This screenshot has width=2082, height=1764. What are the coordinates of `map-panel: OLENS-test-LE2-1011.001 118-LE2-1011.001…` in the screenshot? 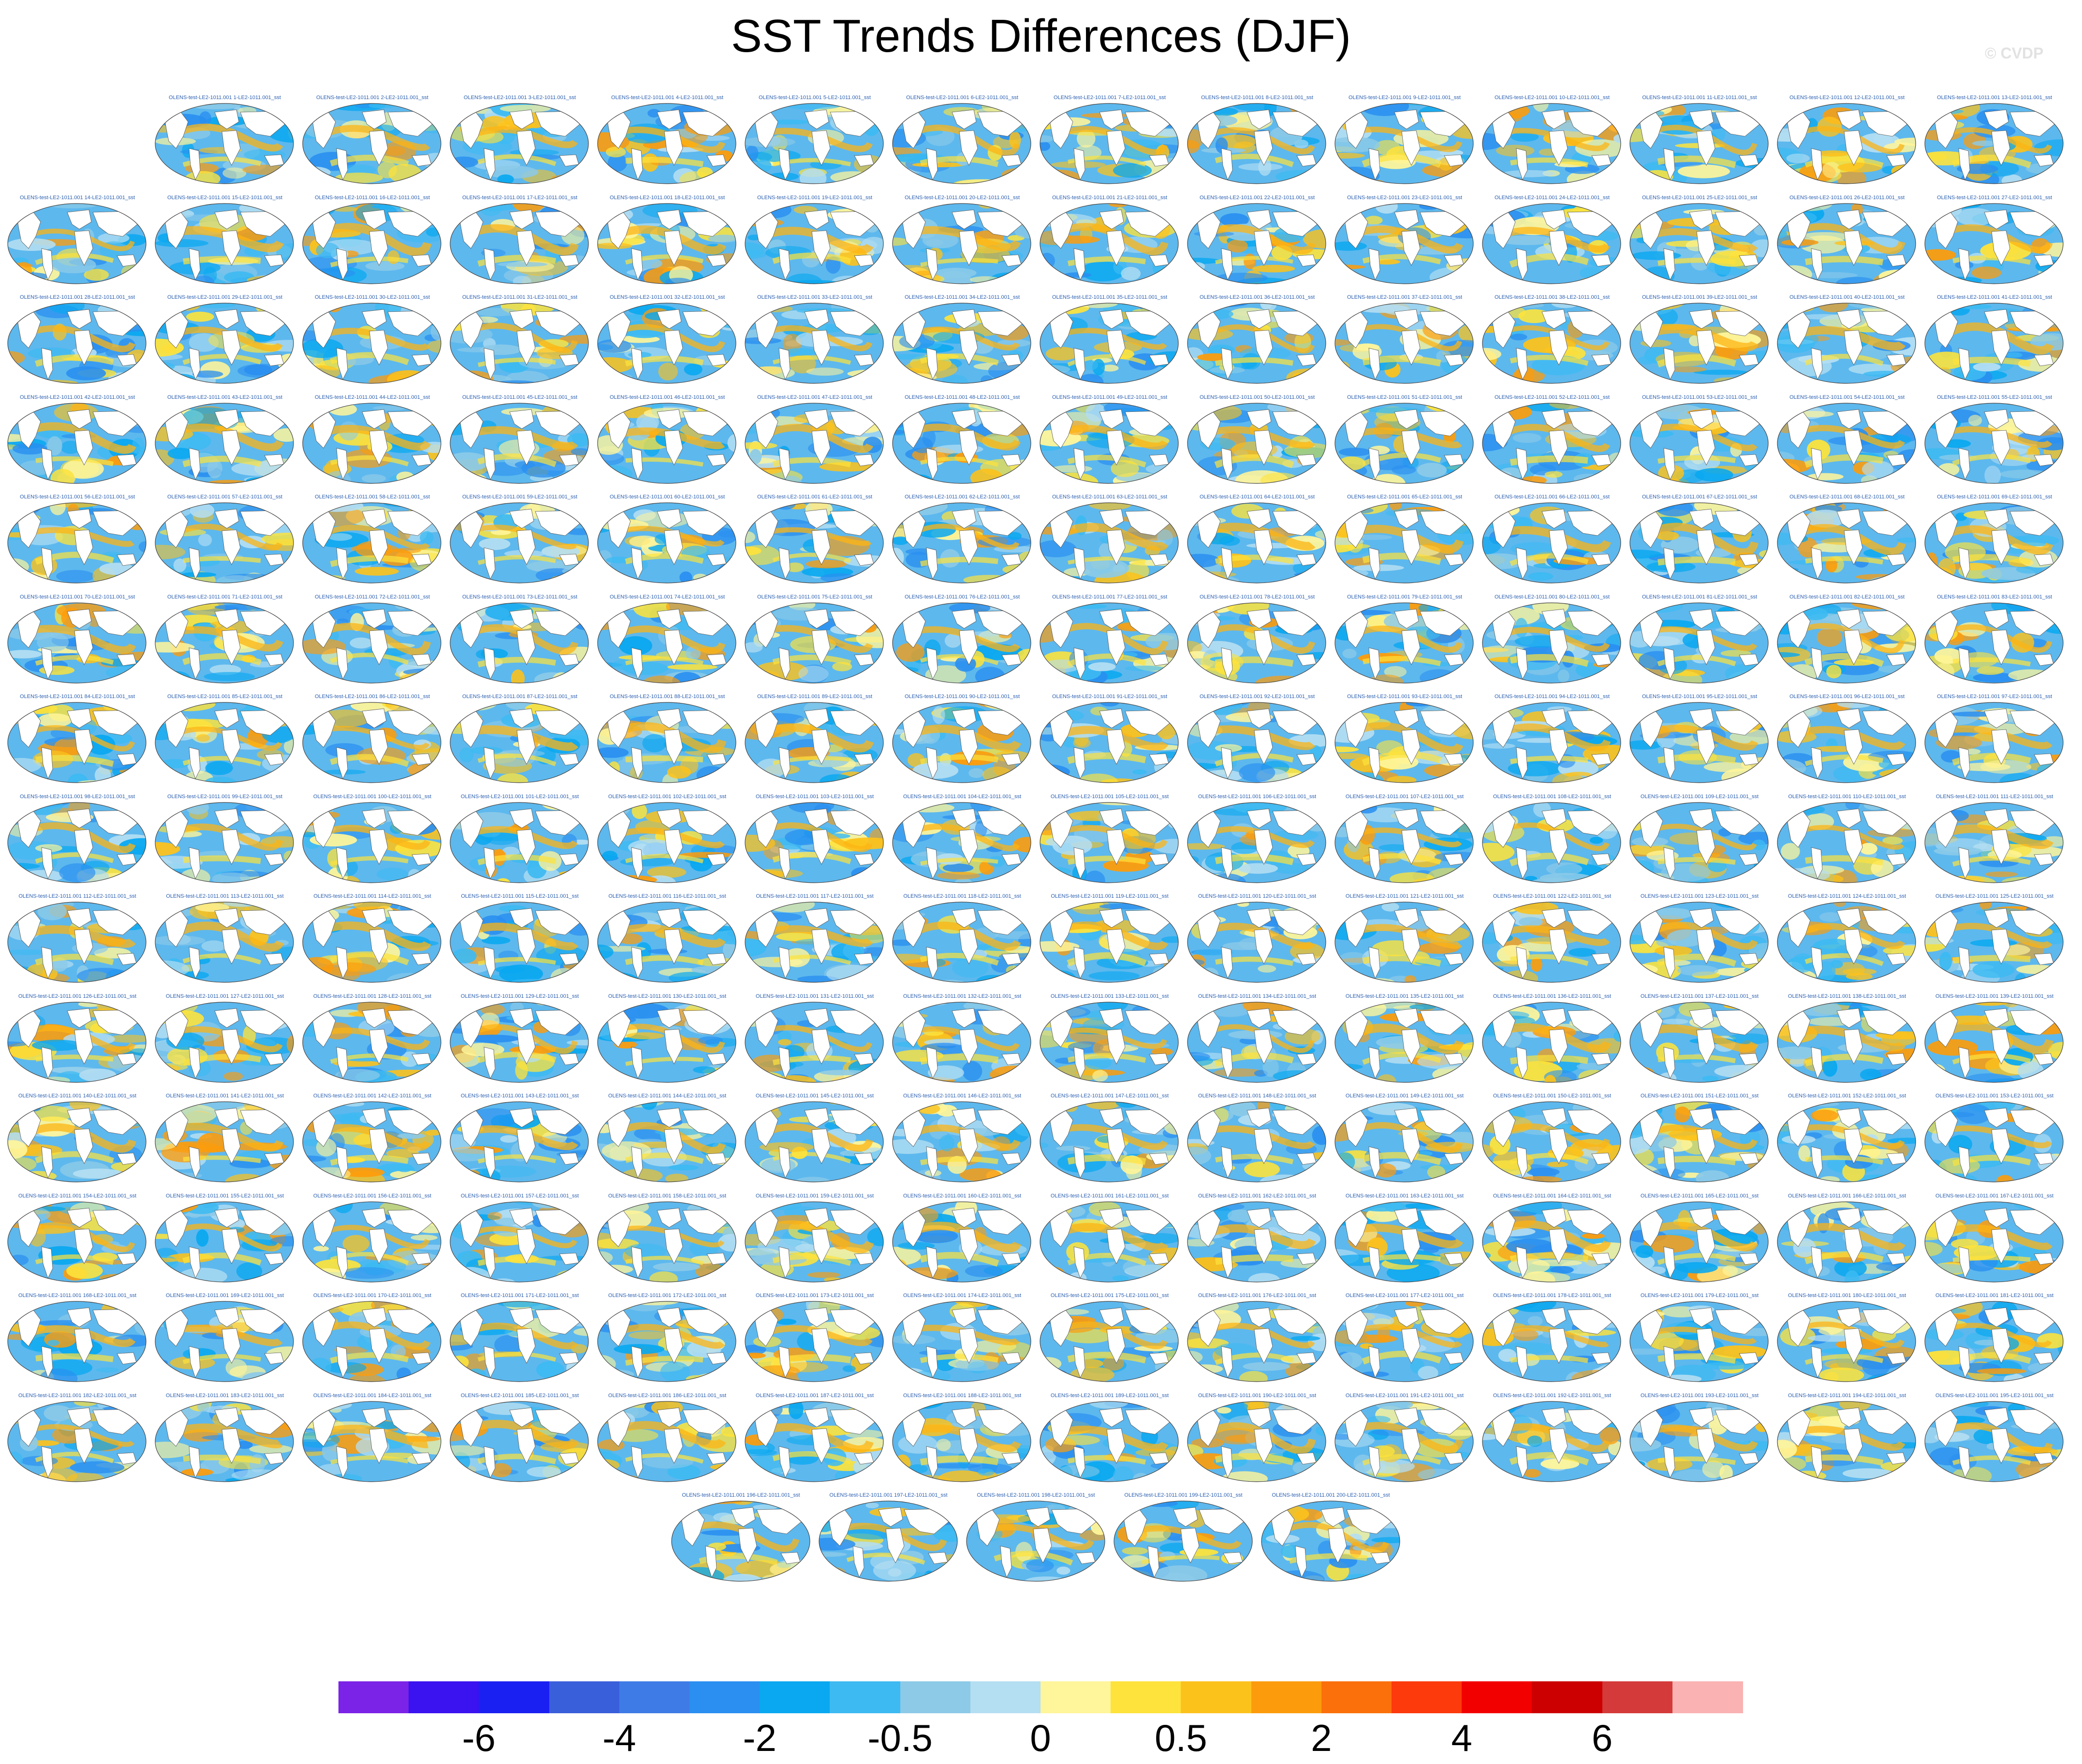 It's located at (962, 942).